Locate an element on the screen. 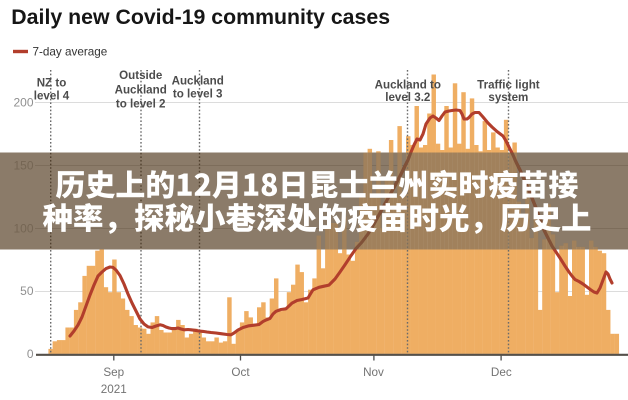  svg-text: 150 is located at coordinates (23, 165).